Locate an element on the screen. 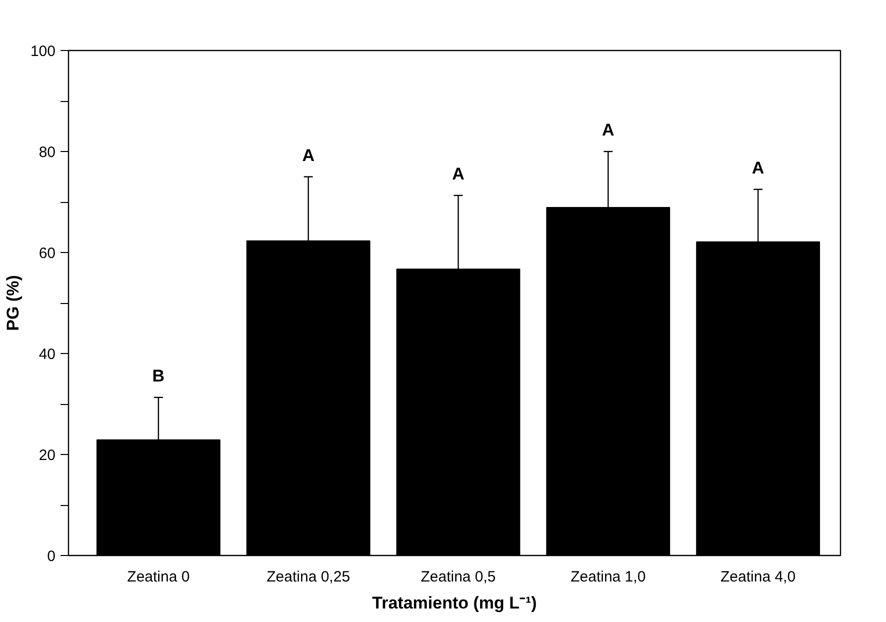 Image resolution: width=886 pixels, height=622 pixels. y-tick-label: 60 is located at coordinates (47, 253).